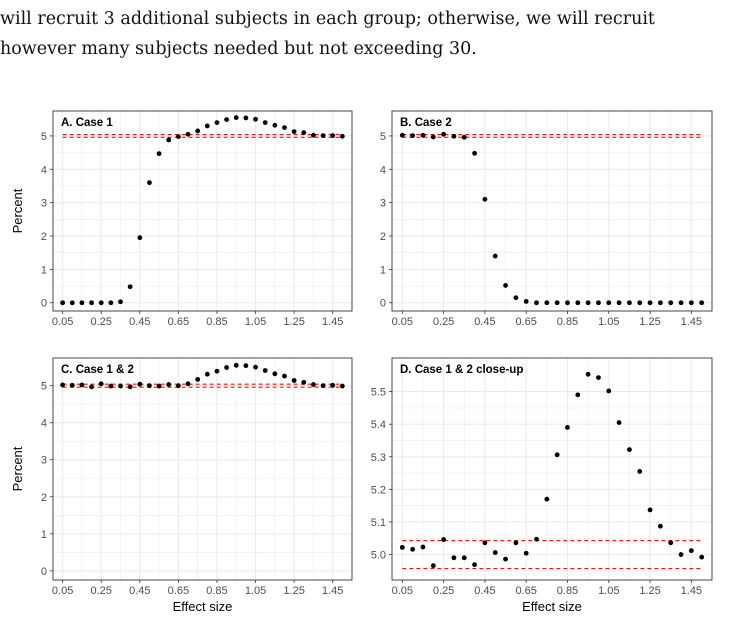  I want to click on y-tick-label: 5.1, so click(378, 523).